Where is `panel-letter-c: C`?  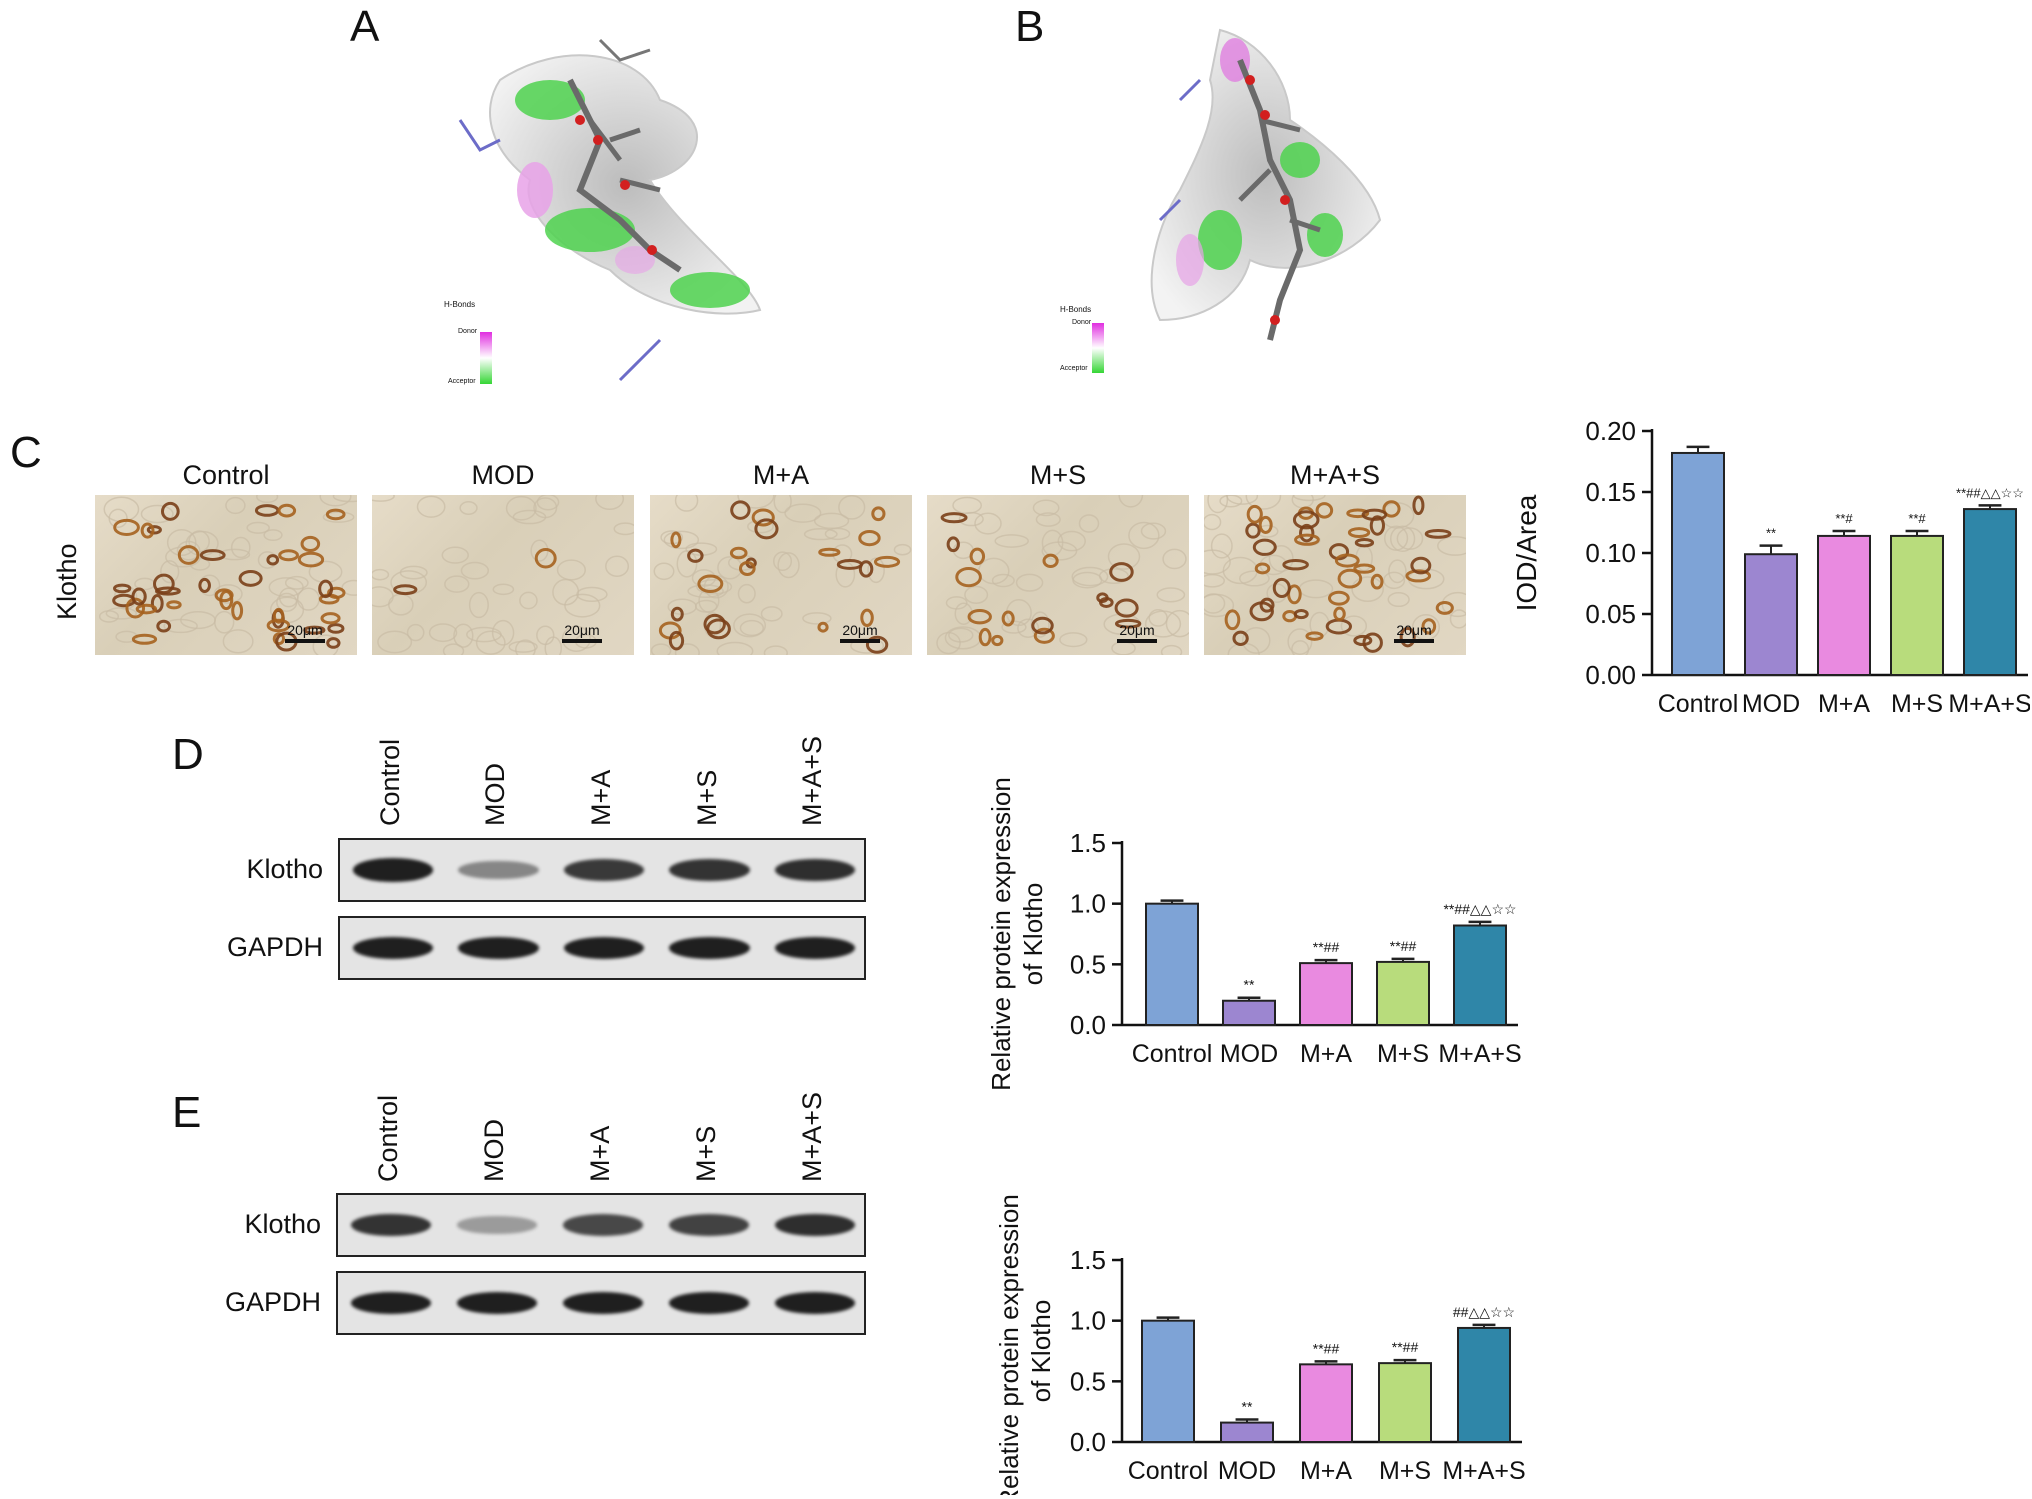 panel-letter-c: C is located at coordinates (26, 452).